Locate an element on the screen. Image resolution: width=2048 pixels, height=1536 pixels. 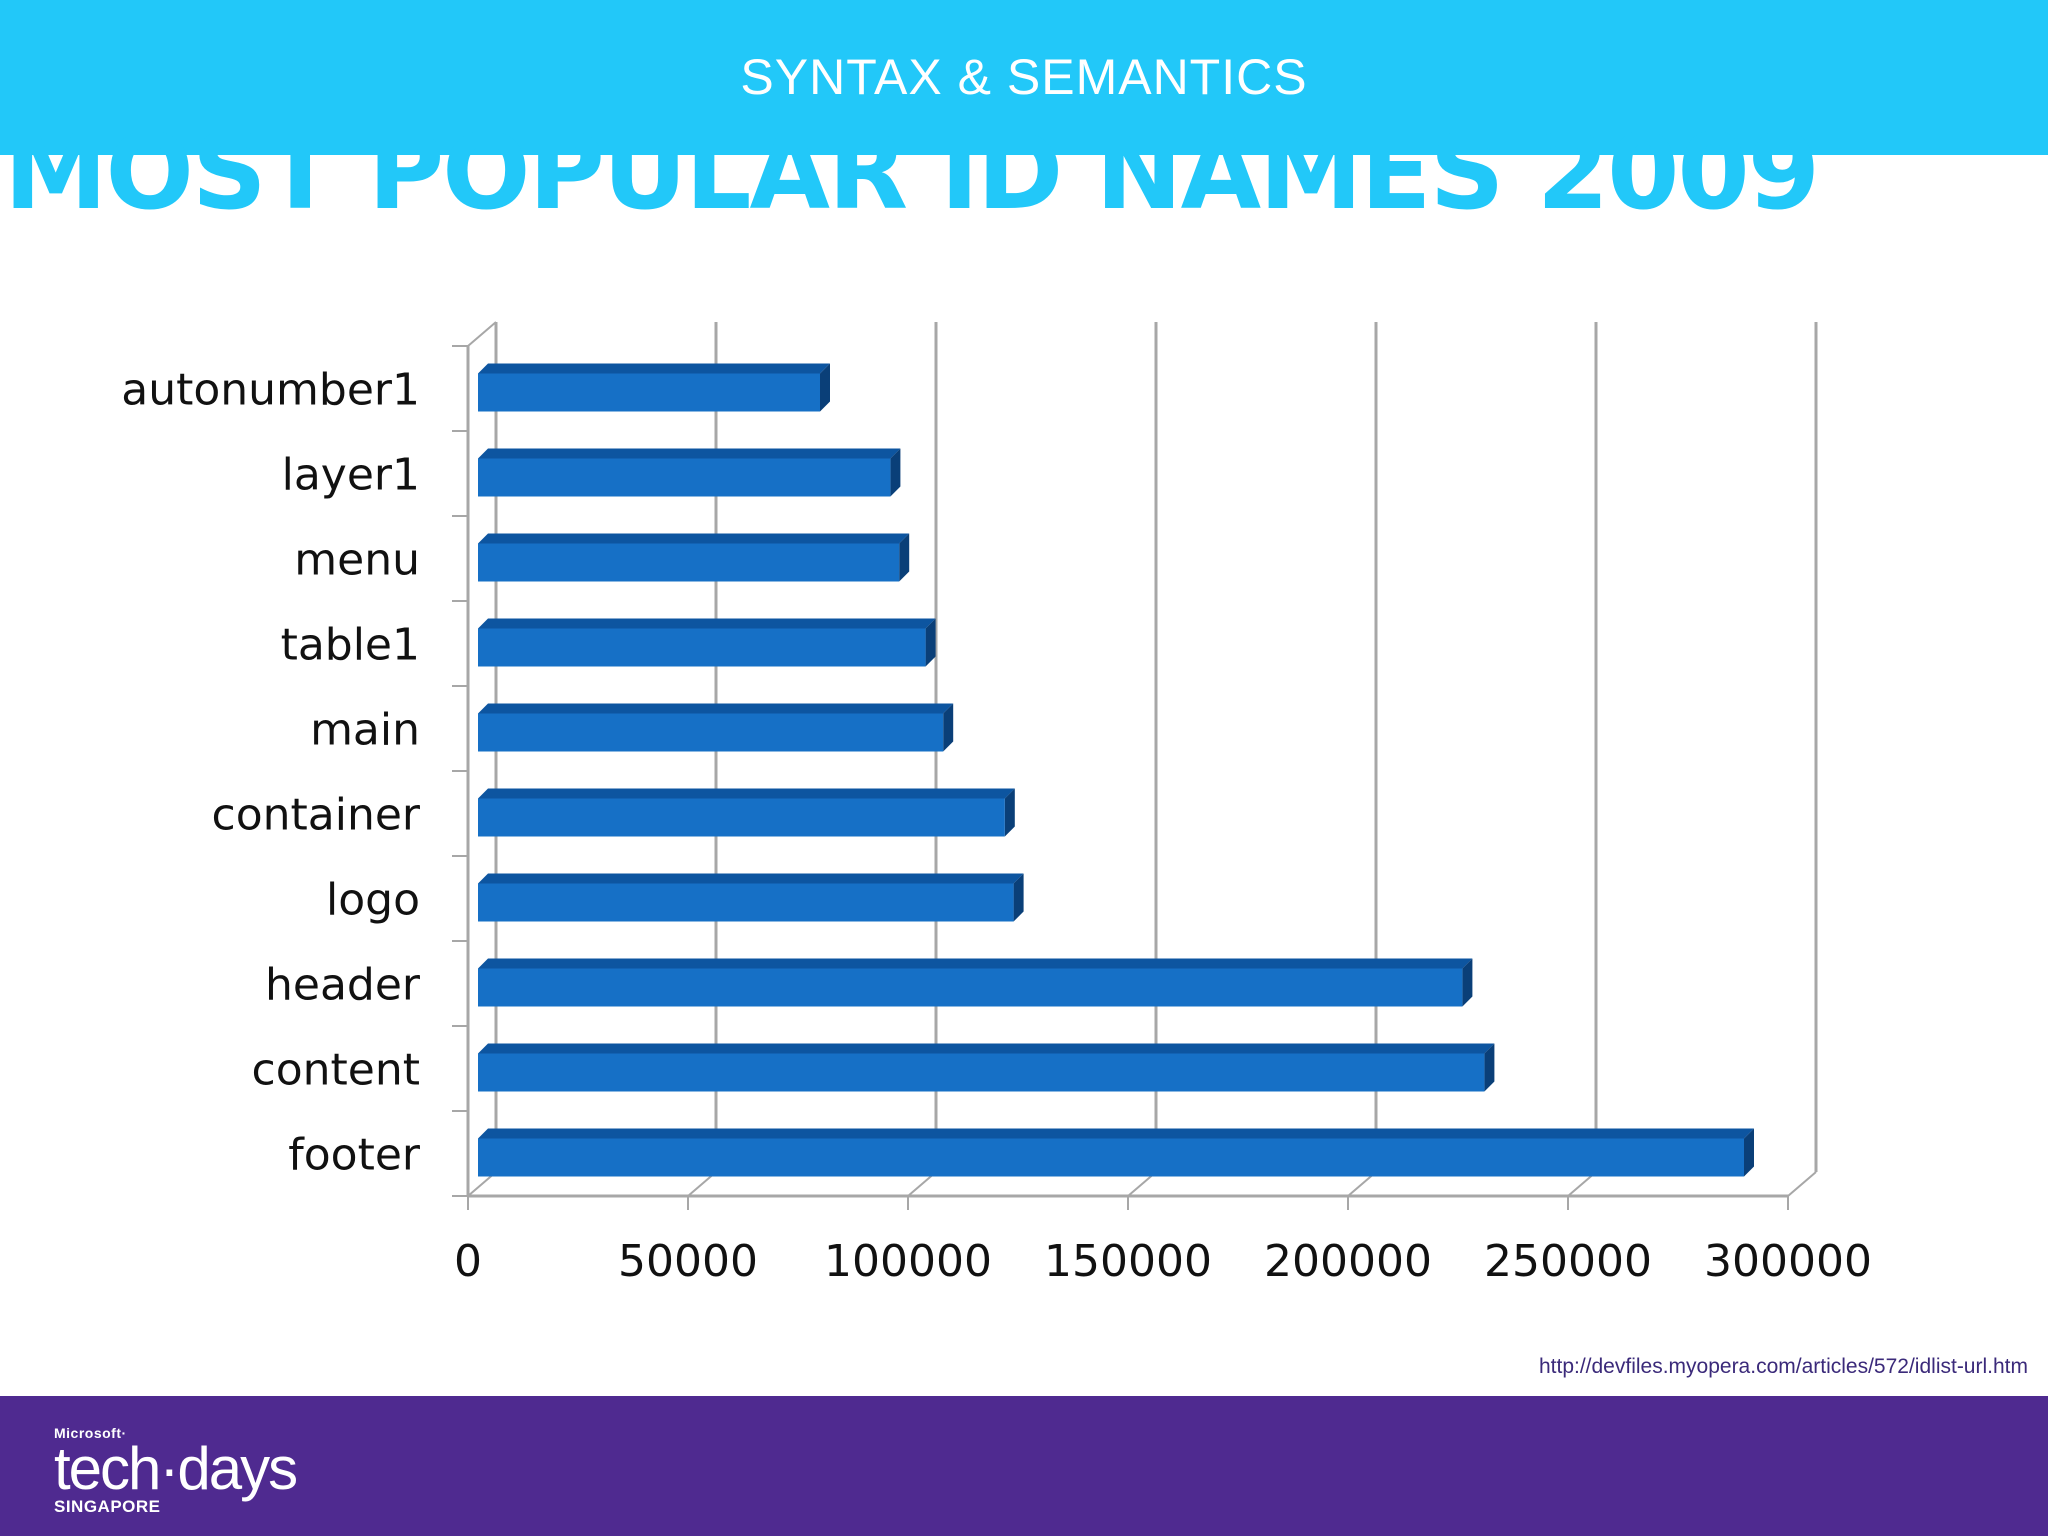
category-label-container: container is located at coordinates (316, 815).